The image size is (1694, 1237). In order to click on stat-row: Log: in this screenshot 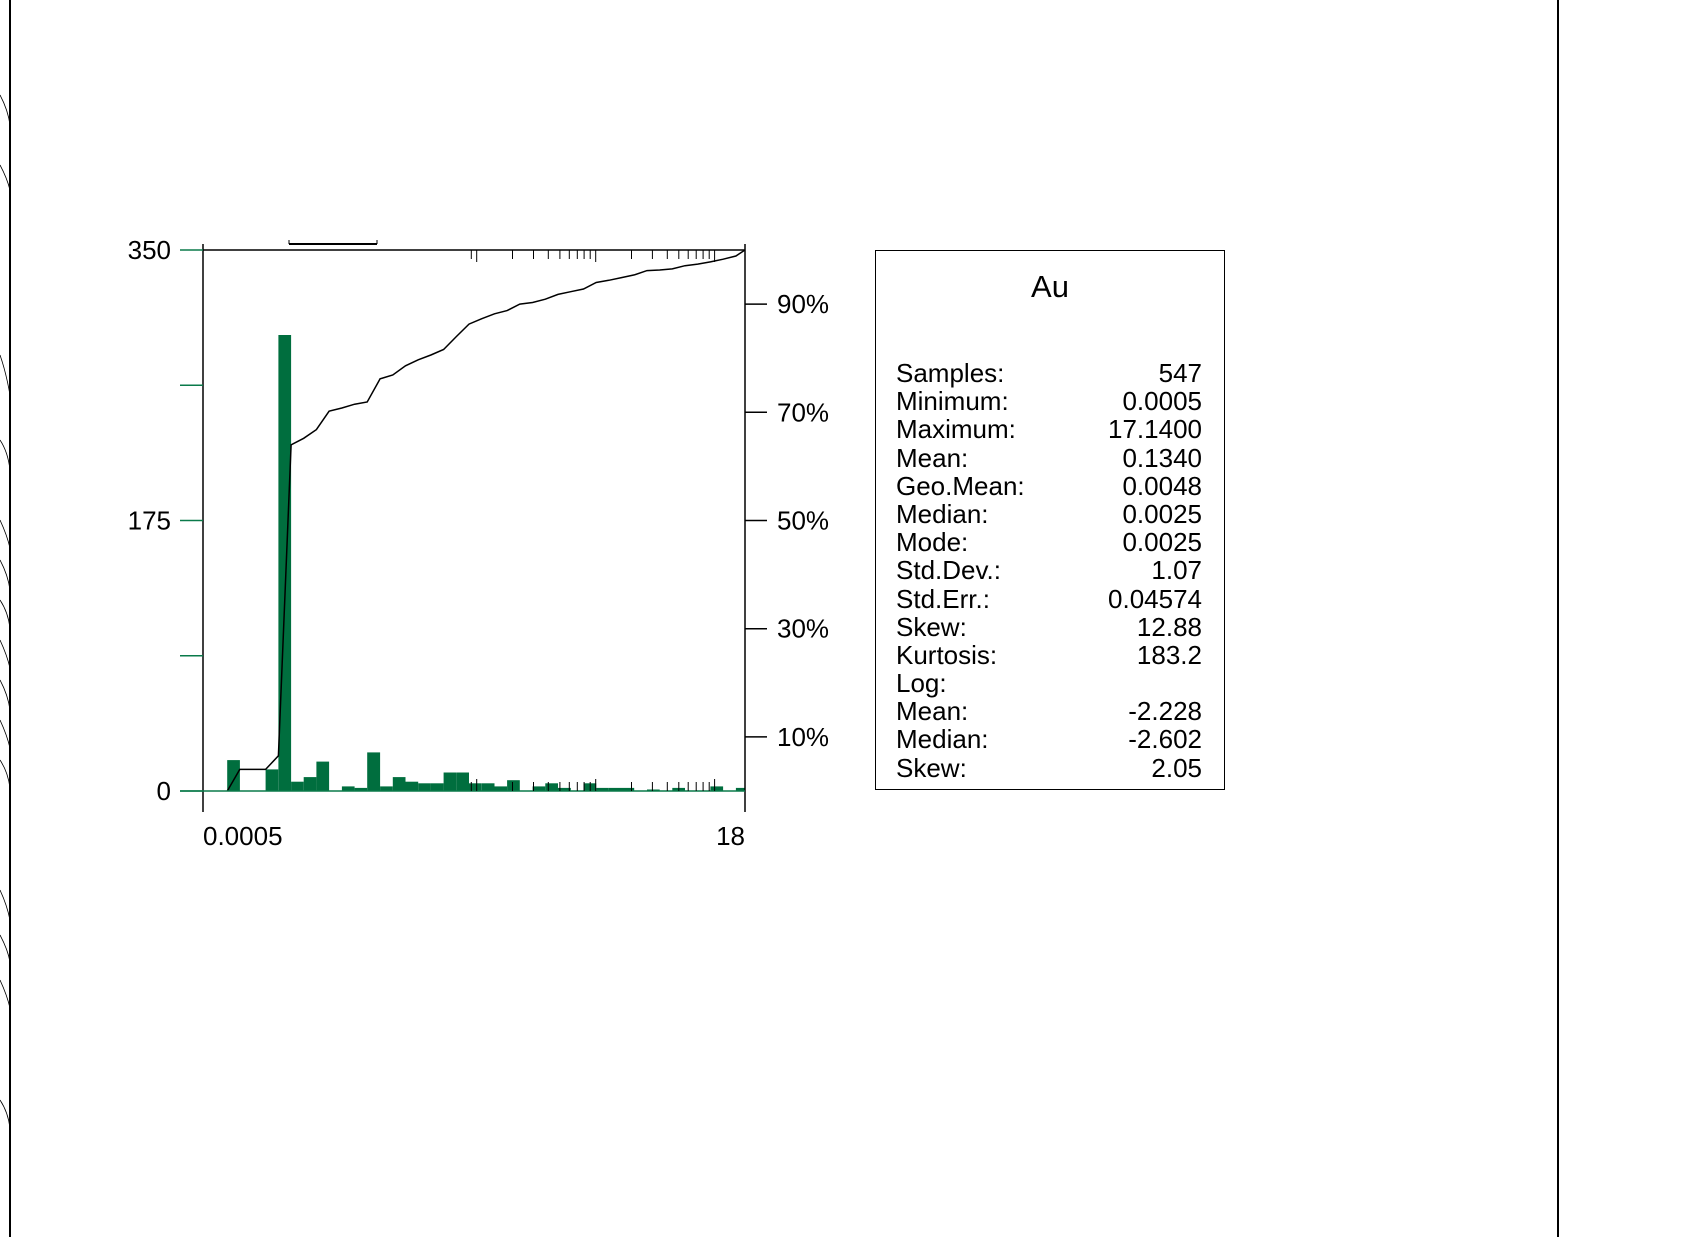, I will do `click(1049, 683)`.